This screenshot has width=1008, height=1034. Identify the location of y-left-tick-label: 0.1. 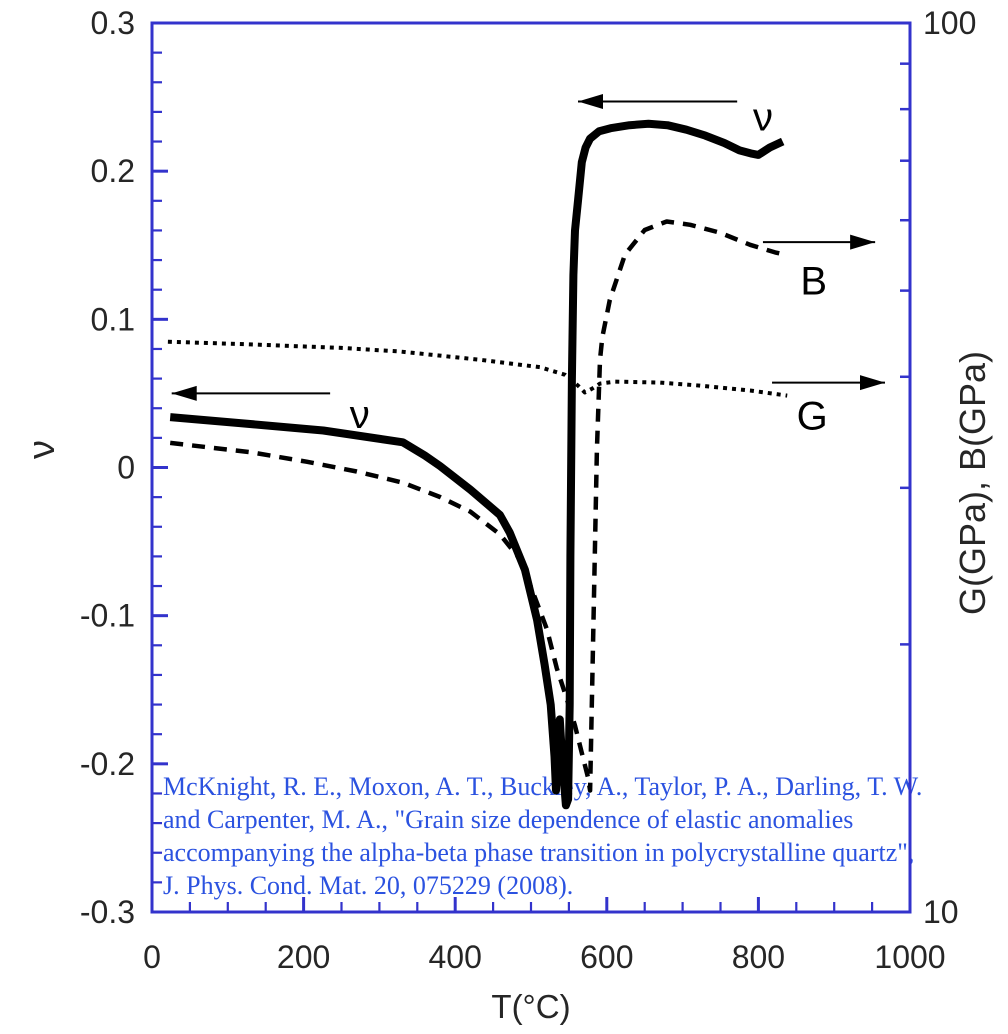
(113, 319).